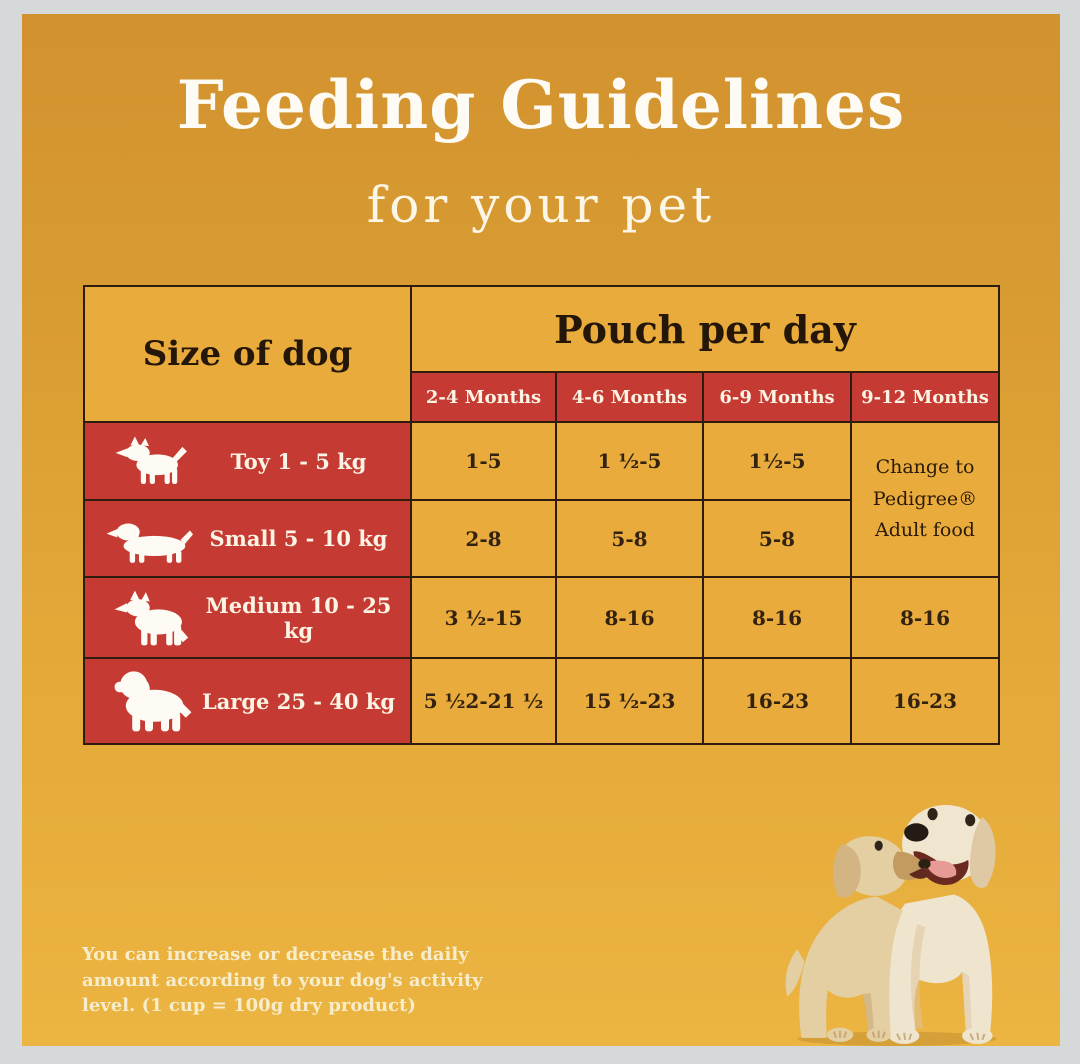  What do you see at coordinates (298, 461) in the screenshot?
I see `row-label-text: Toy 1 - 5 kg` at bounding box center [298, 461].